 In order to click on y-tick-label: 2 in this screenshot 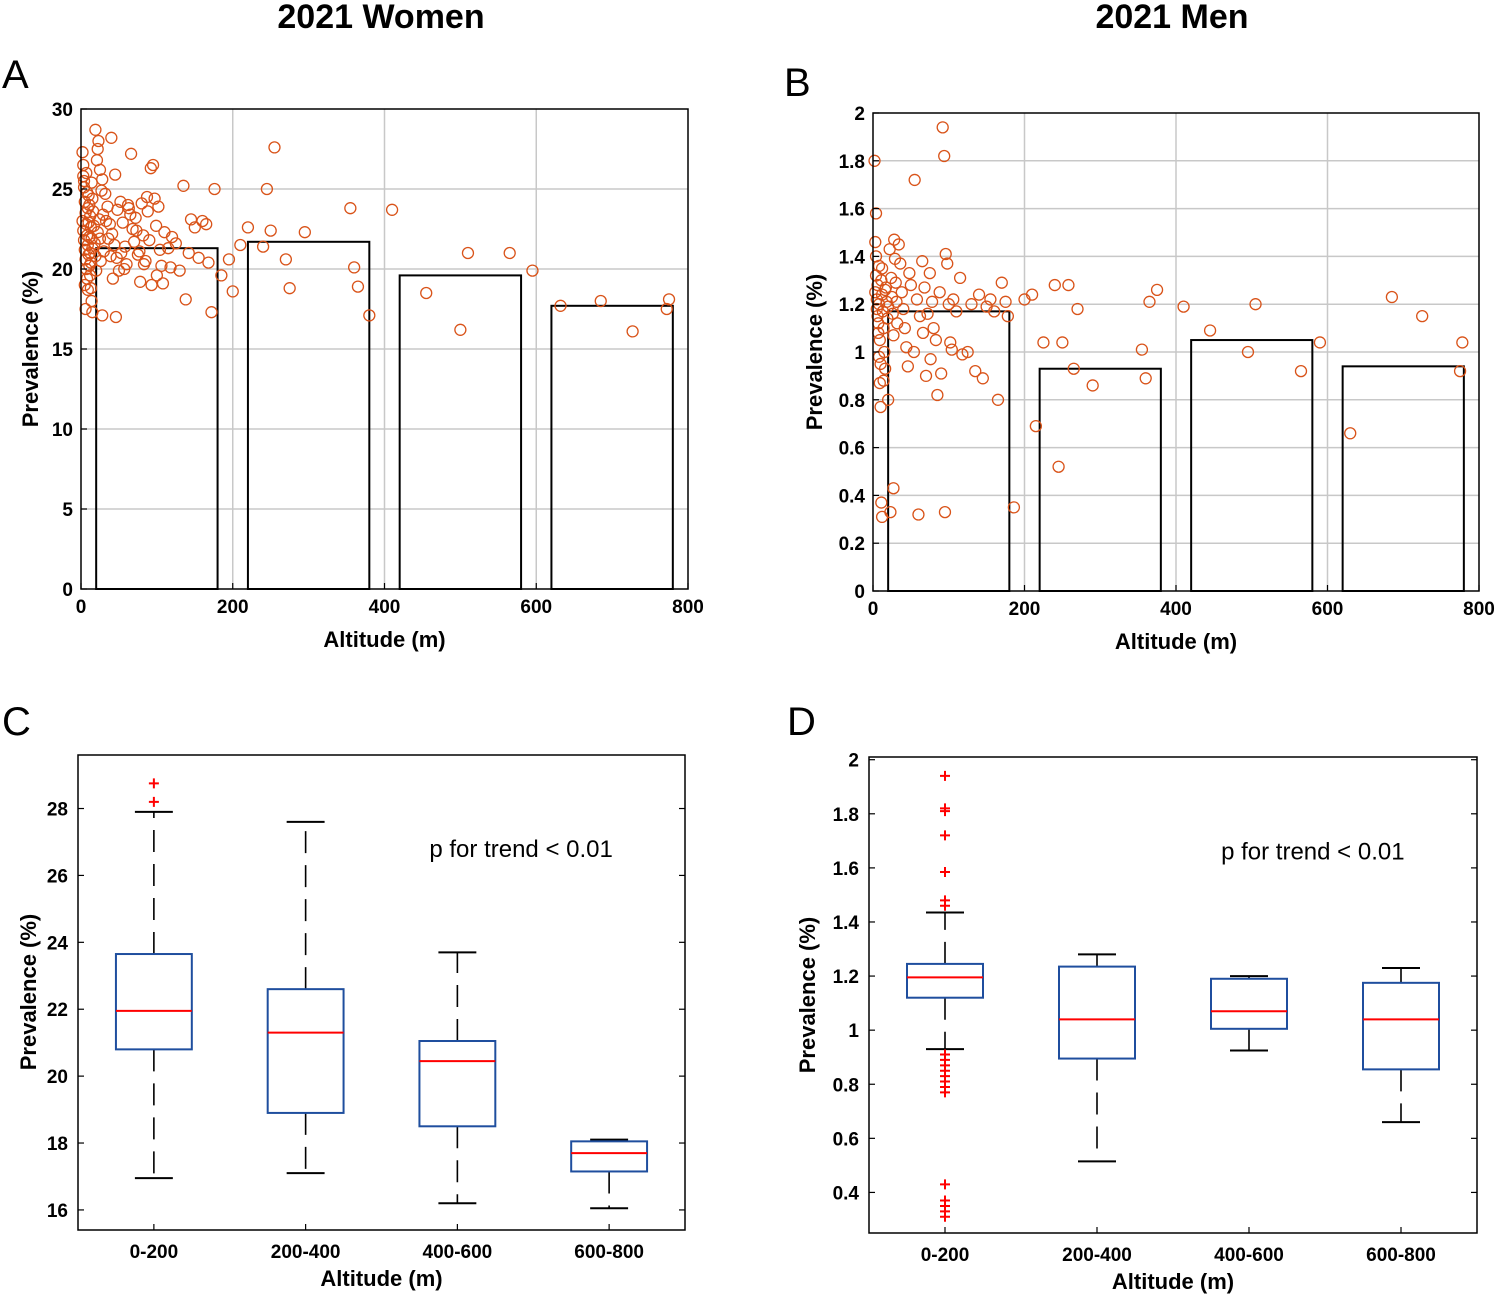, I will do `click(853, 761)`.